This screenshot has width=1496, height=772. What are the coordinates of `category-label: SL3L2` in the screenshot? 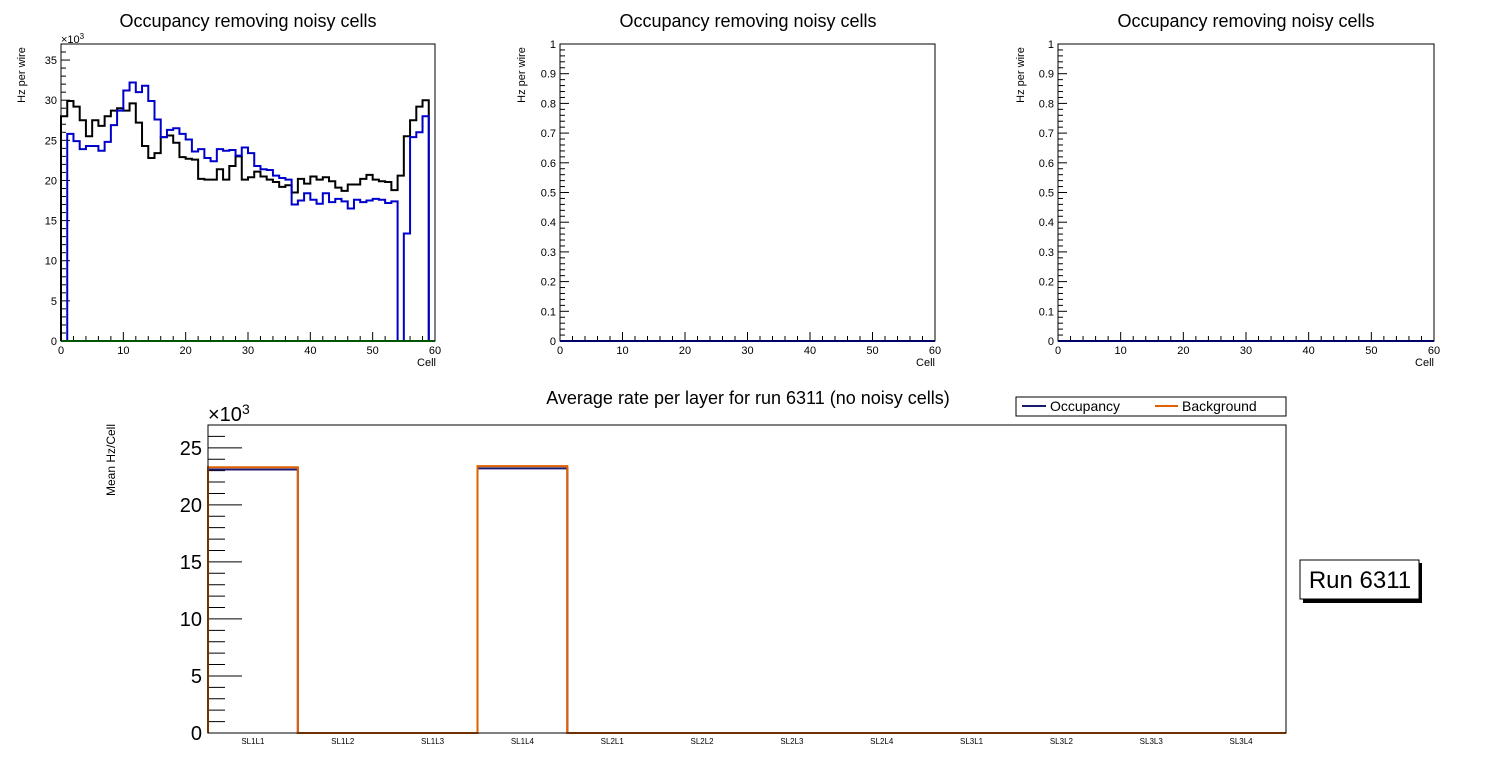 It's located at (1062, 741).